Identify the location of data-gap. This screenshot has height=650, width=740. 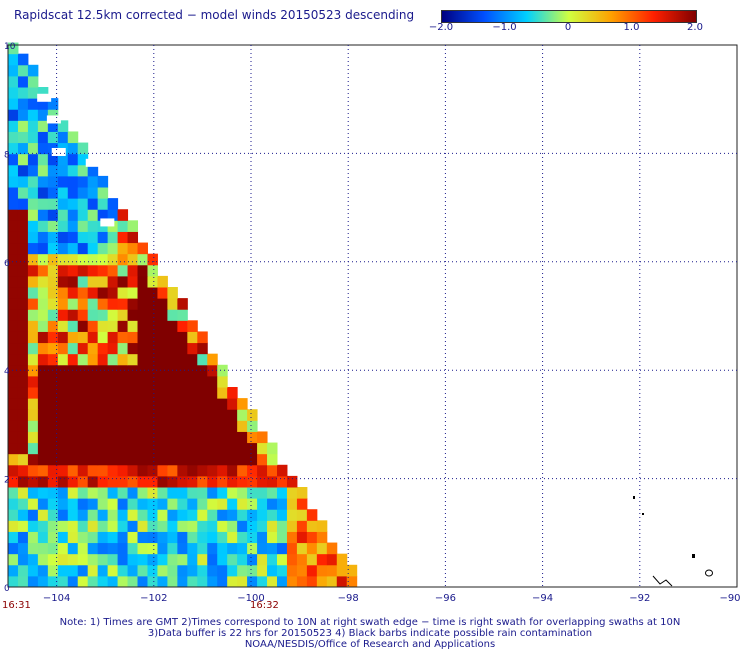
(44, 97).